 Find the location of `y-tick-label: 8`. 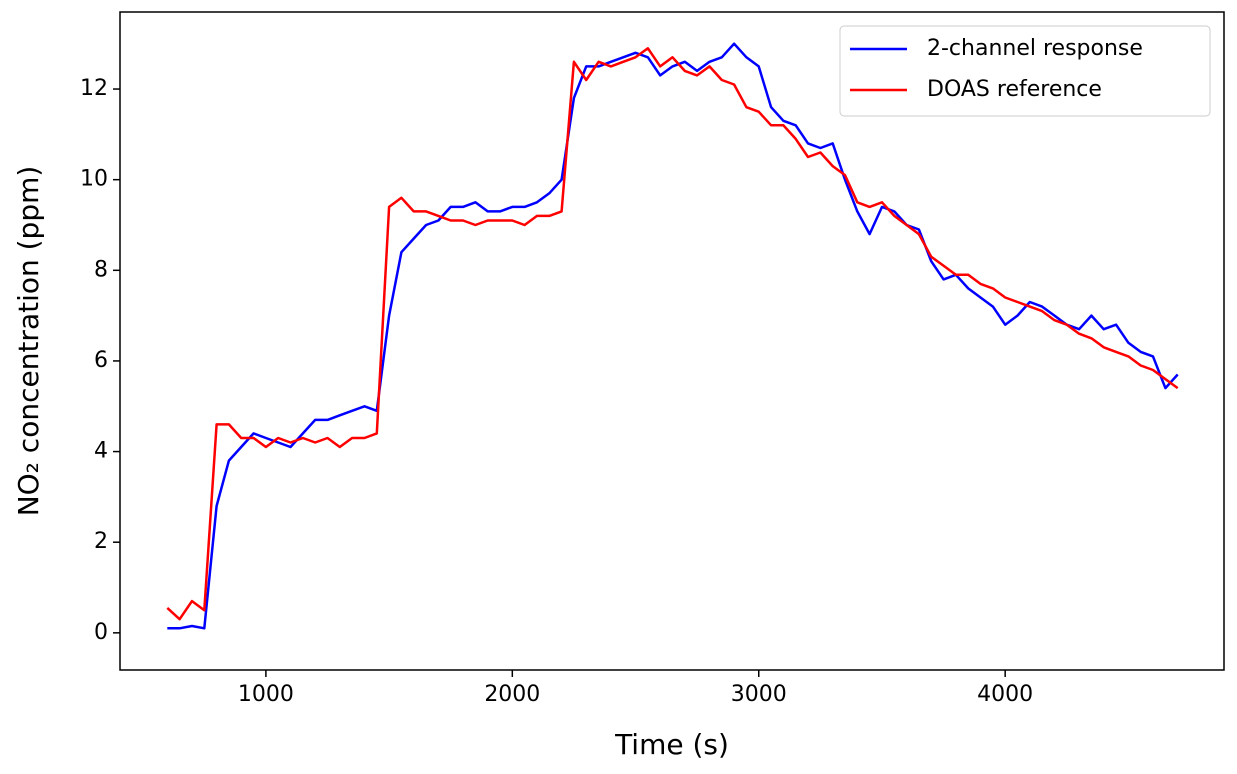

y-tick-label: 8 is located at coordinates (101, 269).